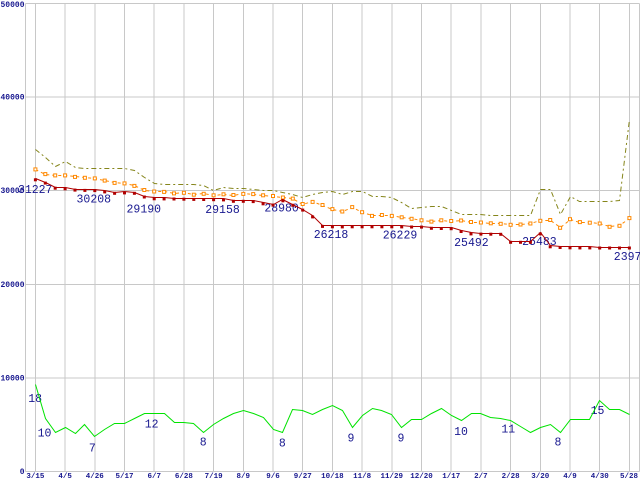 This screenshot has height=485, width=640. Describe the element at coordinates (12, 191) in the screenshot. I see `svg-text: 30000` at that location.